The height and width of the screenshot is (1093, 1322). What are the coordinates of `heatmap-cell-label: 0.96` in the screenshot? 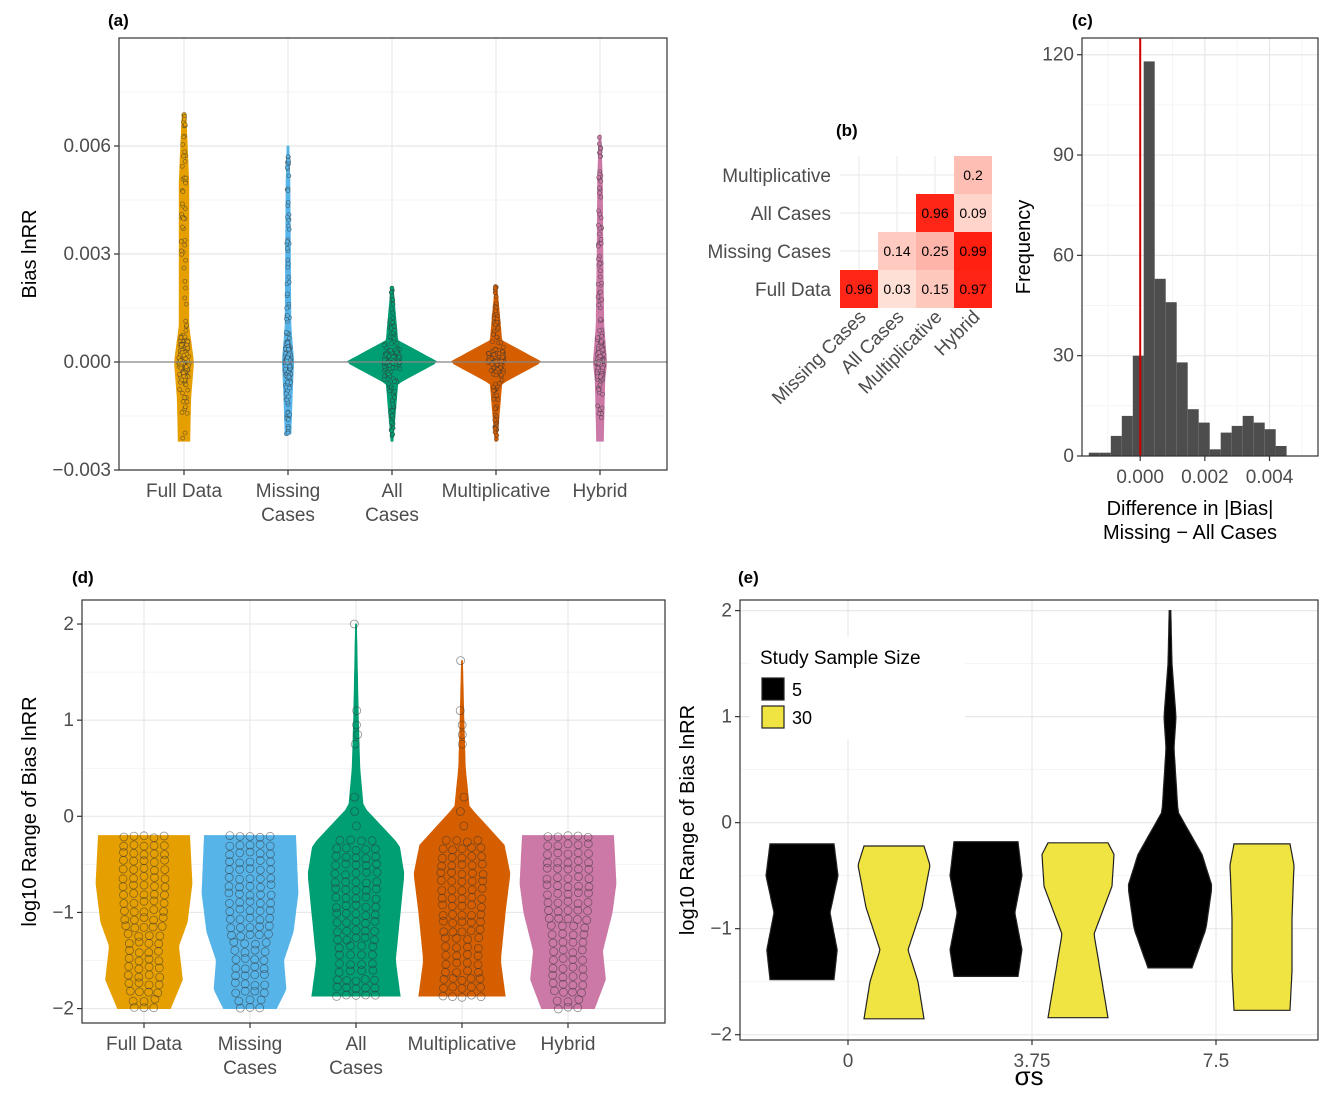 It's located at (858, 289).